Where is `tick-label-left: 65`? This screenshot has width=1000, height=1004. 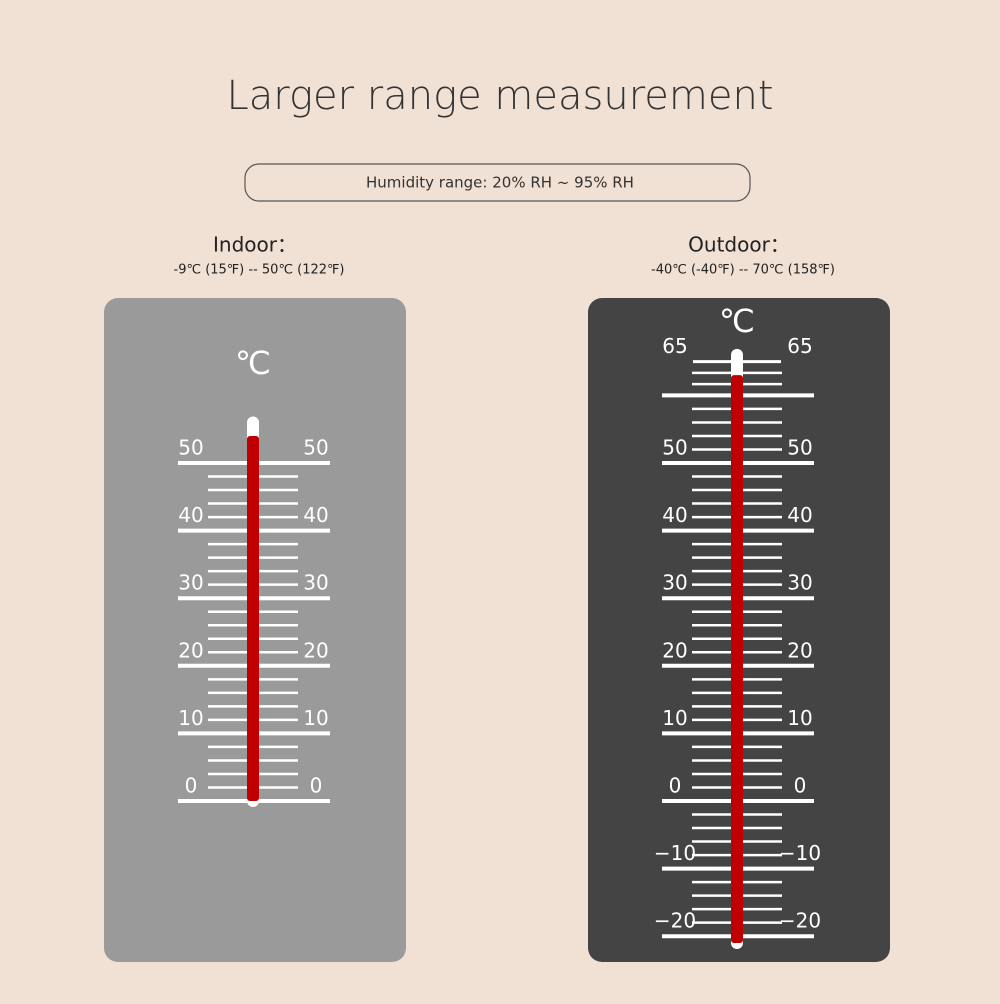 tick-label-left: 65 is located at coordinates (674, 346).